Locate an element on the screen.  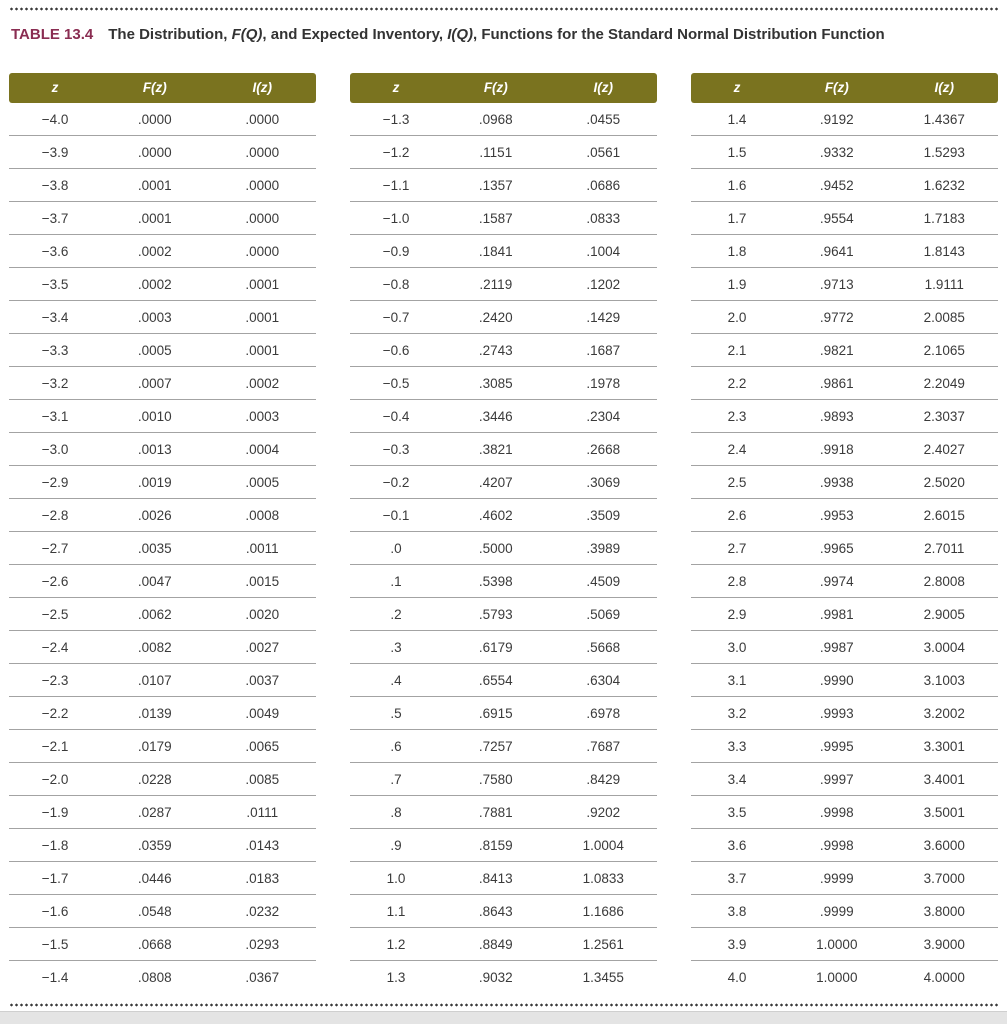
cell-Iz: 1.8143 is located at coordinates (944, 251).